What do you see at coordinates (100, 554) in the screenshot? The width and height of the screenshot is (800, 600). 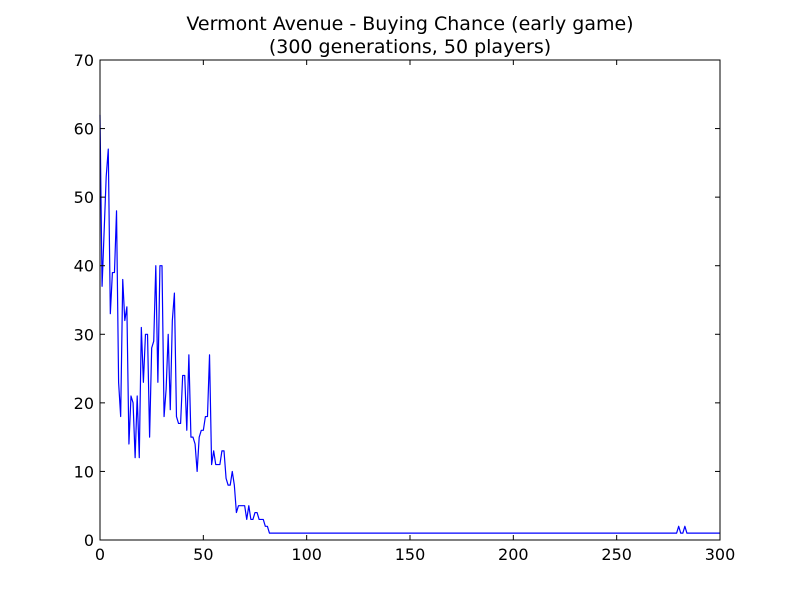 I see `x-tick-label: 0` at bounding box center [100, 554].